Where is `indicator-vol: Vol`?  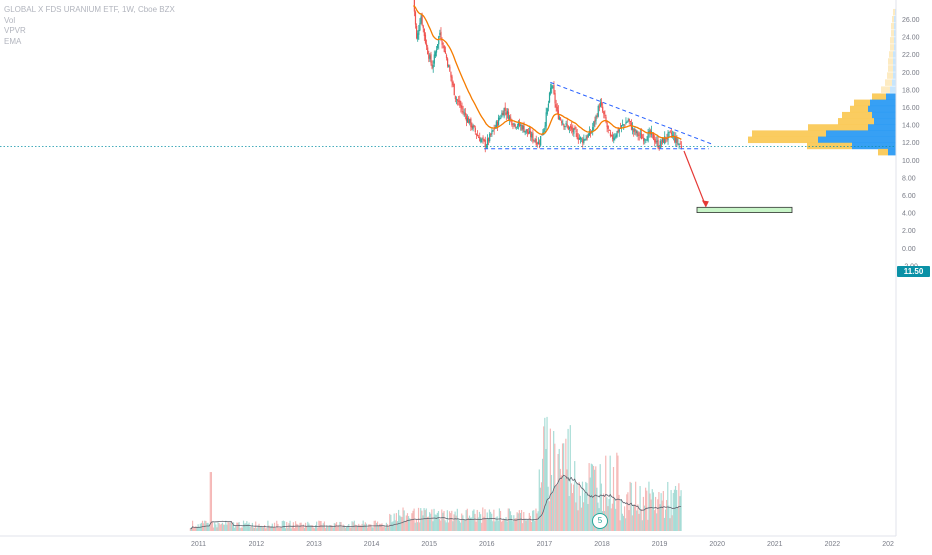 indicator-vol: Vol is located at coordinates (10, 20).